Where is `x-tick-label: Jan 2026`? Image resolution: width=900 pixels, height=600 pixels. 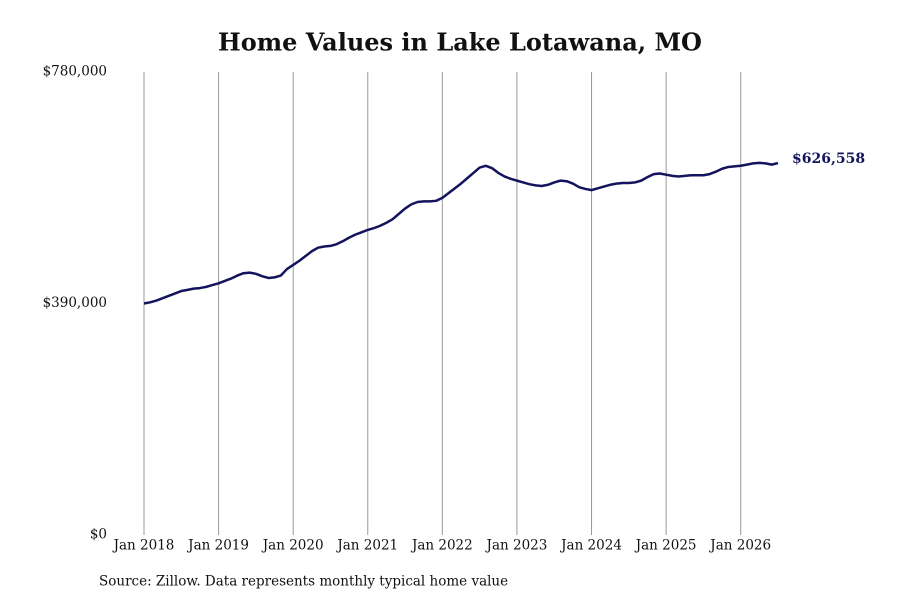 x-tick-label: Jan 2026 is located at coordinates (739, 546).